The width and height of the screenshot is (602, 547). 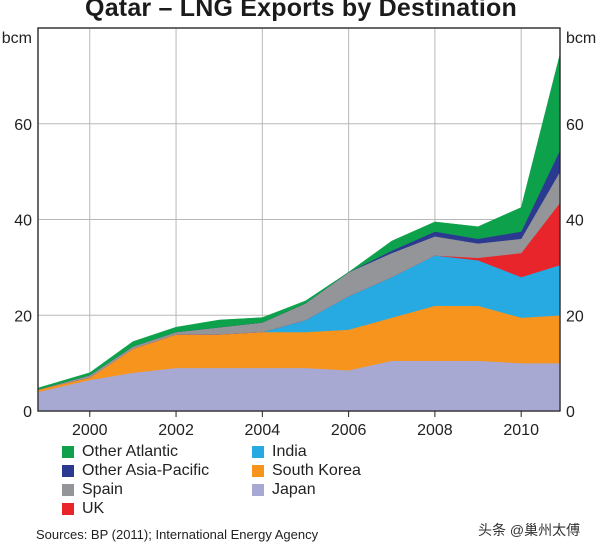 I want to click on legend-item-other-asia-pacific: Other Asia-Pacific, so click(x=135, y=471).